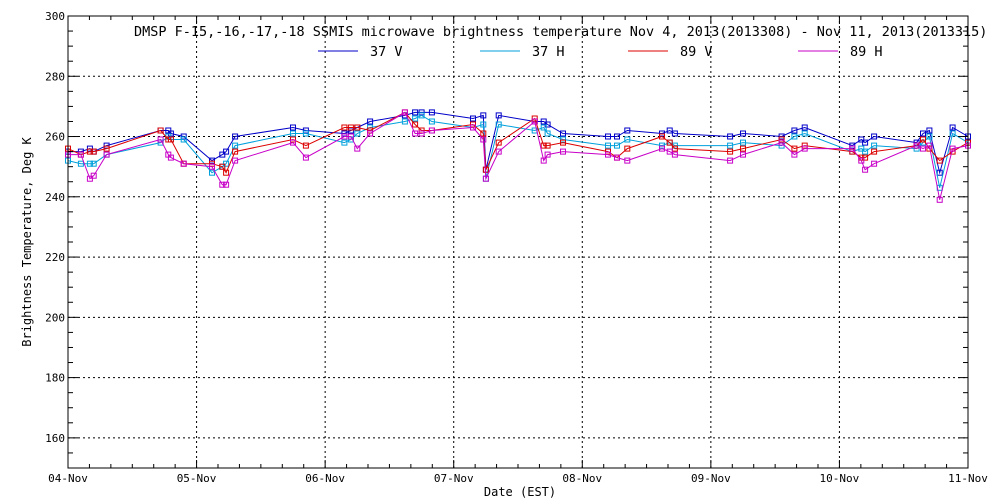  What do you see at coordinates (600, 52) in the screenshot?
I see `legend: 37 V 37 H 89 V 89 H` at bounding box center [600, 52].